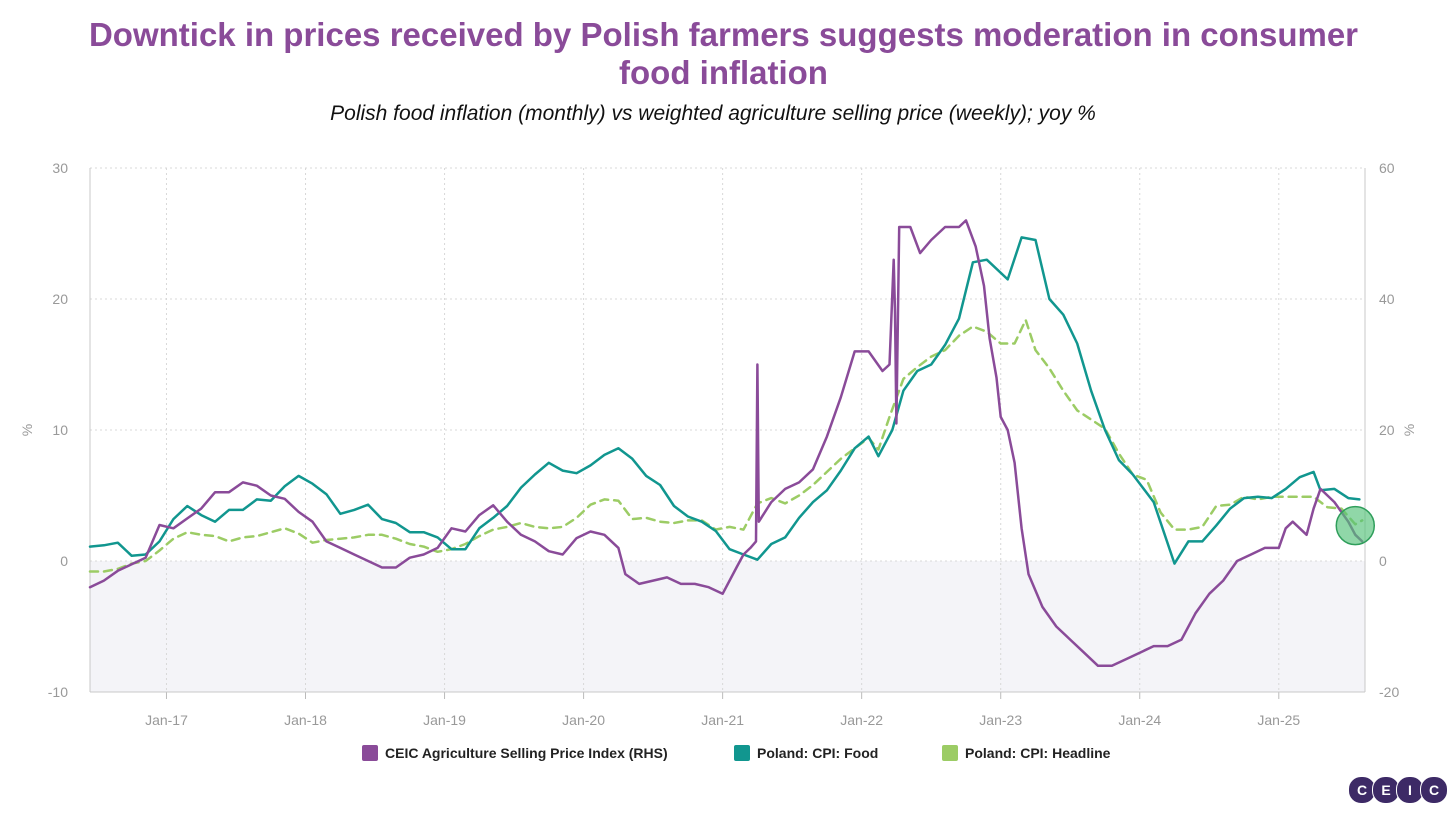 Image resolution: width=1447 pixels, height=814 pixels. Describe the element at coordinates (722, 720) in the screenshot. I see `x-tick-label: Jan-21` at that location.